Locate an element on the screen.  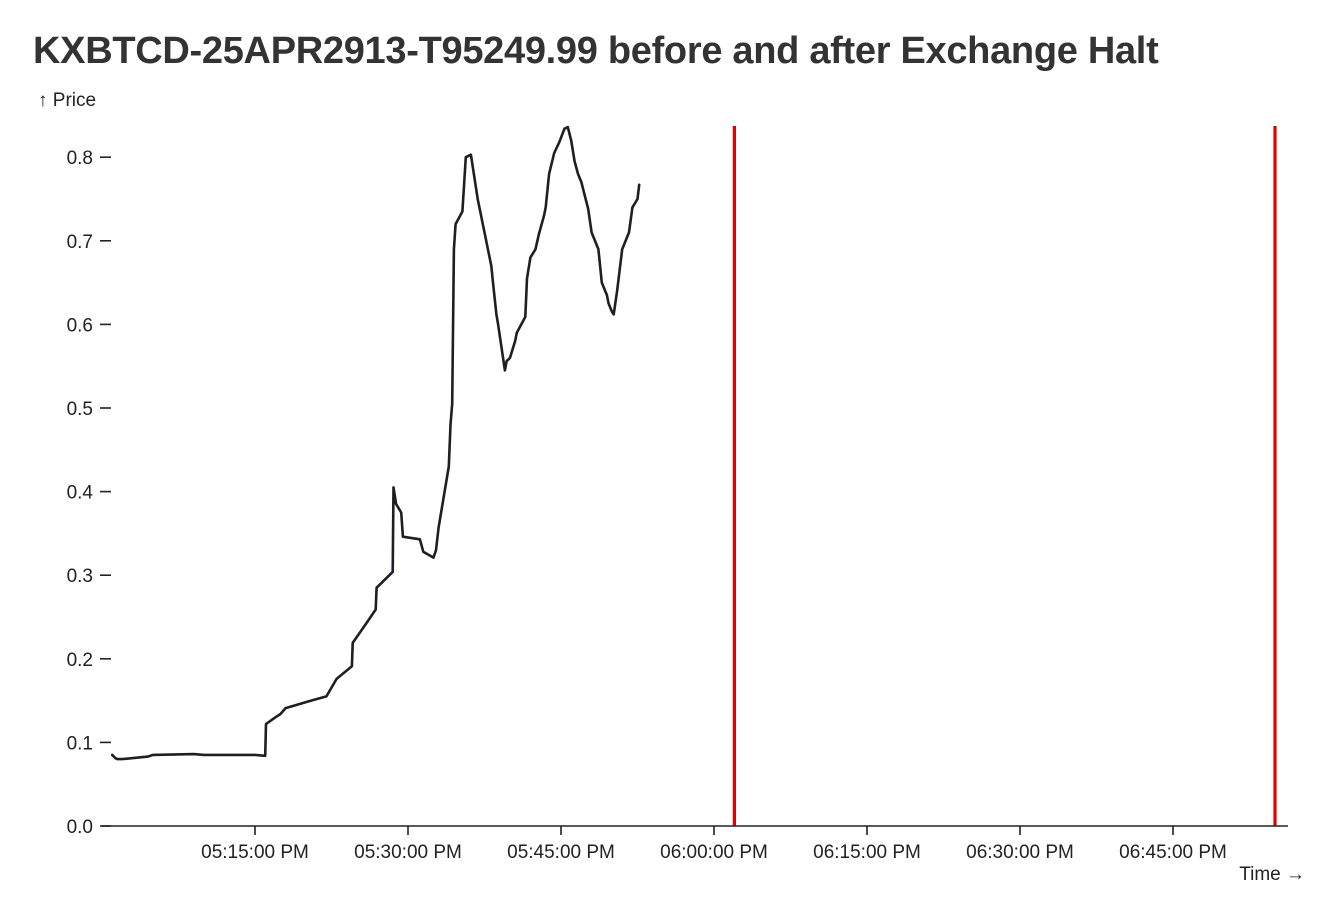
y-axis: 0.0 0.1 0.2 0.3 0.4 0.5 0.6 0.7 0.8 is located at coordinates (89, 493).